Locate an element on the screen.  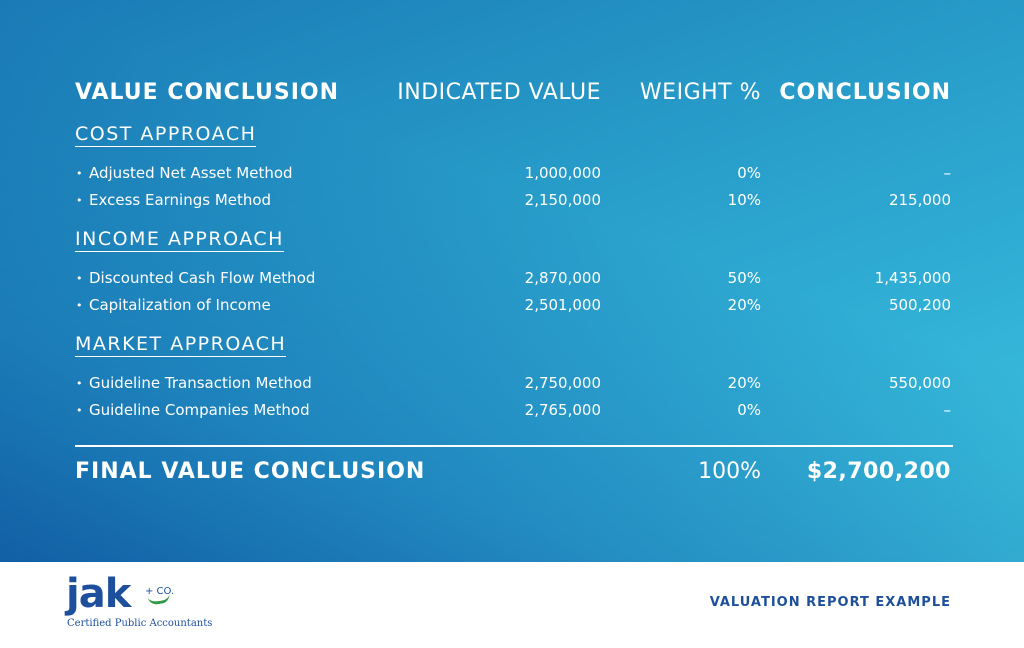
column-header-weight: WEIGHT % is located at coordinates (700, 92).